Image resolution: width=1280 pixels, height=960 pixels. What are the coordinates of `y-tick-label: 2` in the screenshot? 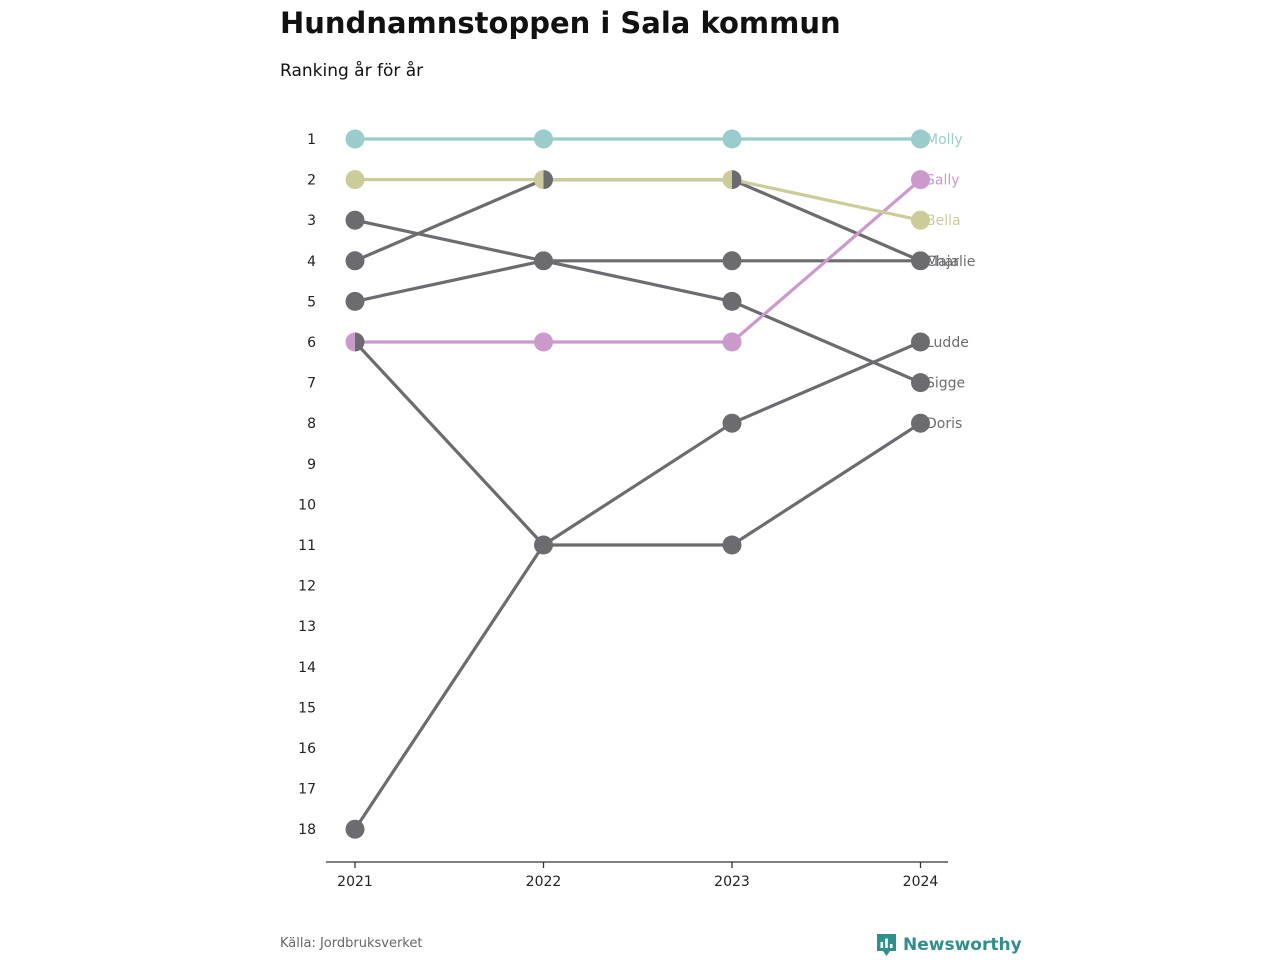 It's located at (311, 181).